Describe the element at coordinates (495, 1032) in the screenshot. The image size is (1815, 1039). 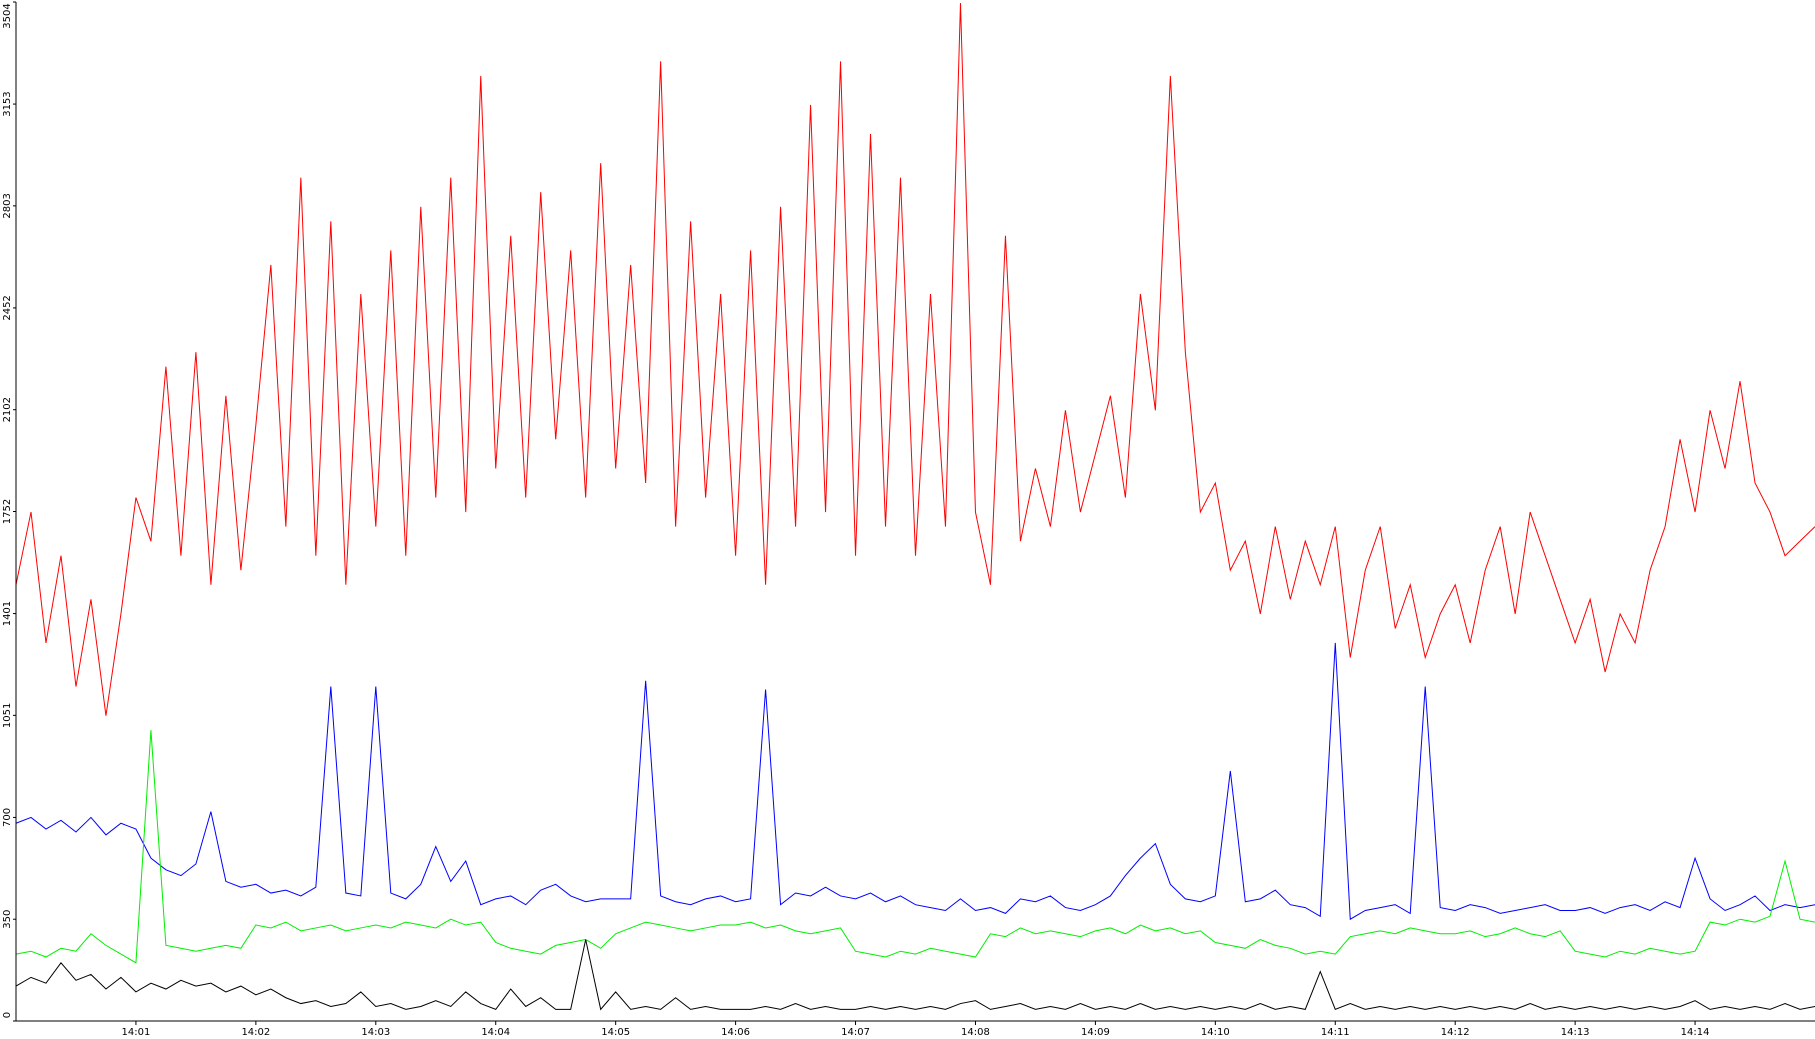
I see `x-tick-label: 14:04` at that location.